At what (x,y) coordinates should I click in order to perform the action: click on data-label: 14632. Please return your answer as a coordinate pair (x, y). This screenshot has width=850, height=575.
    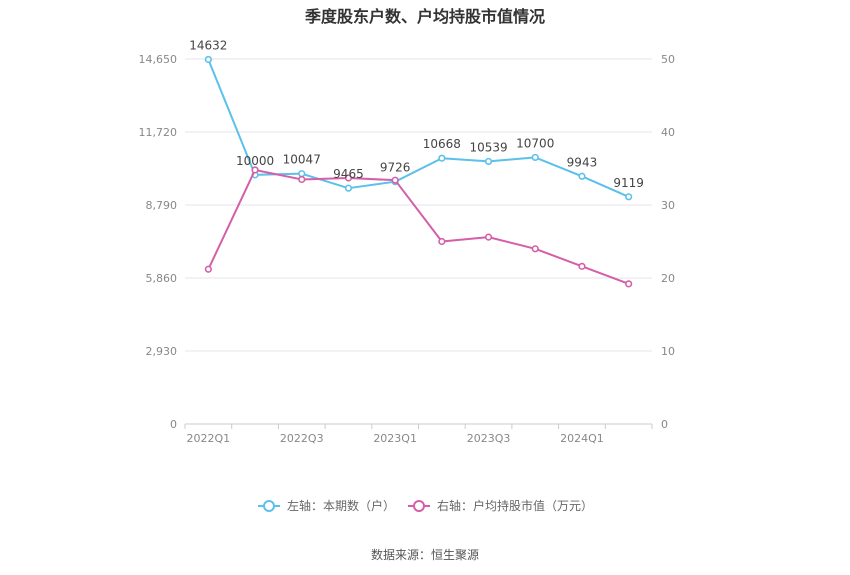
    Looking at the image, I should click on (208, 45).